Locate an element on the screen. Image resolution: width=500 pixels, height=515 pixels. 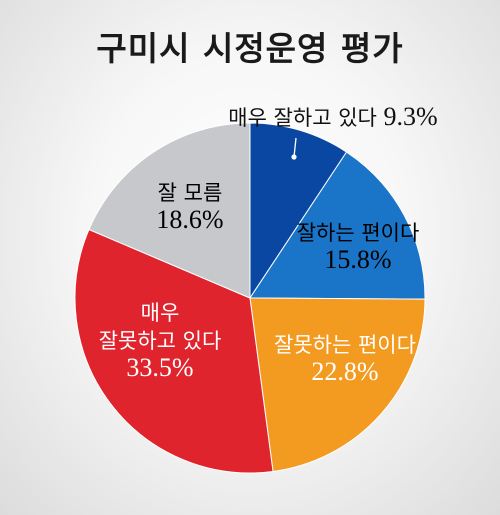
slice-label: 매우 잘하고 있다 9.3% is located at coordinates (332, 116).